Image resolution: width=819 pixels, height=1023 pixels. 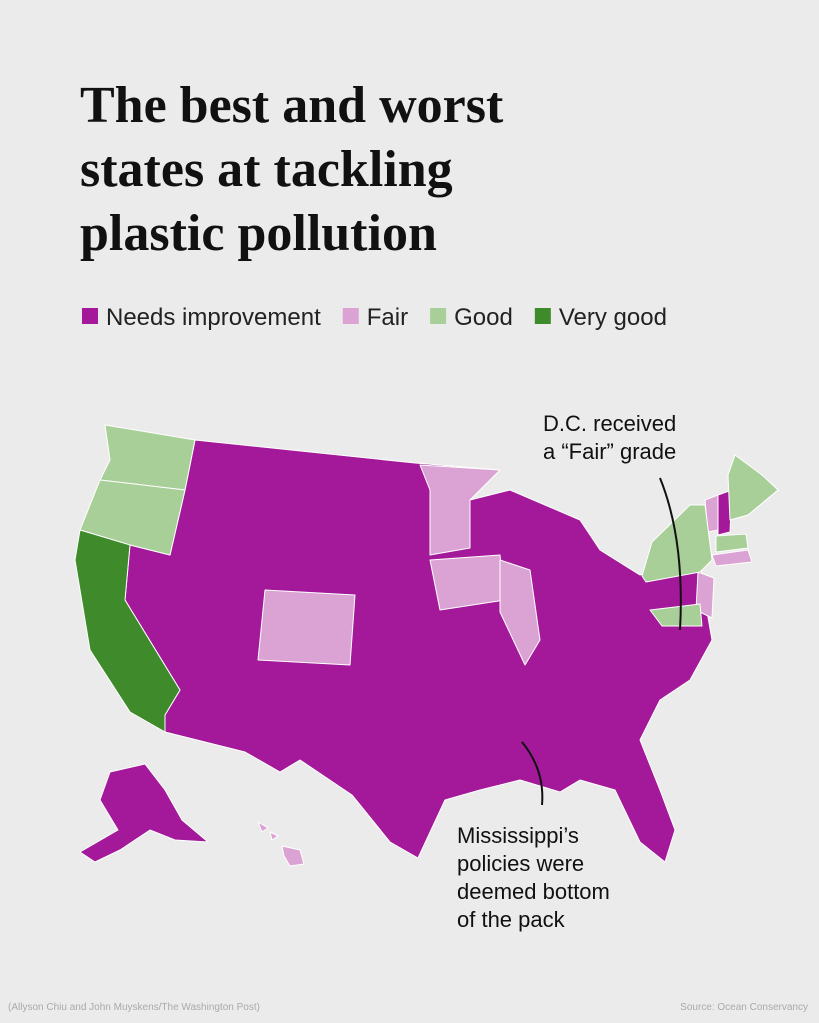 I want to click on annotation-line: Mississippi’s, so click(x=518, y=835).